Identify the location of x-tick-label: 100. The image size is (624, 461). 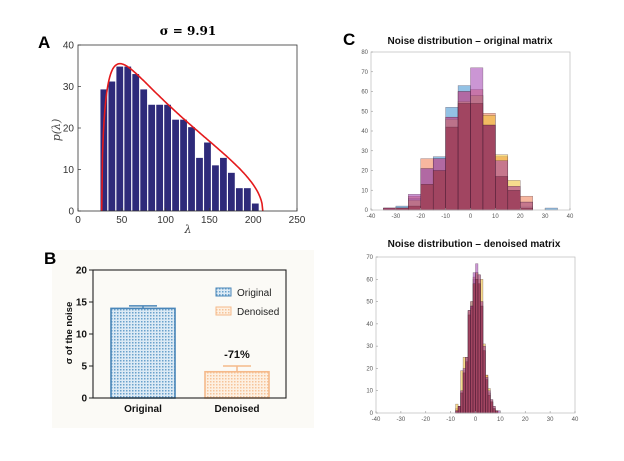
(165, 220).